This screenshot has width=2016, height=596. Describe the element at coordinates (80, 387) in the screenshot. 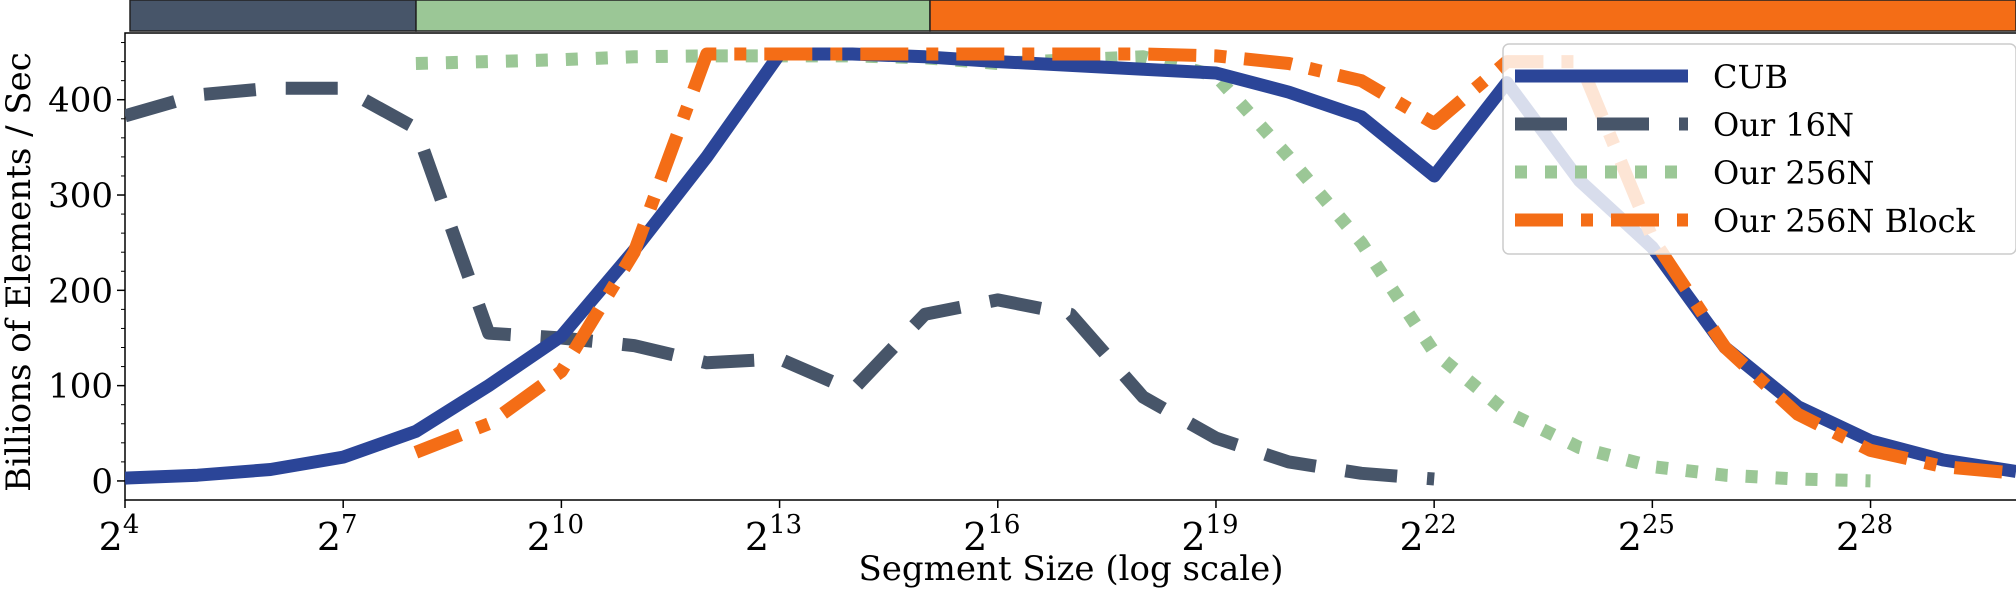

I see `y-tick-label: 100` at that location.